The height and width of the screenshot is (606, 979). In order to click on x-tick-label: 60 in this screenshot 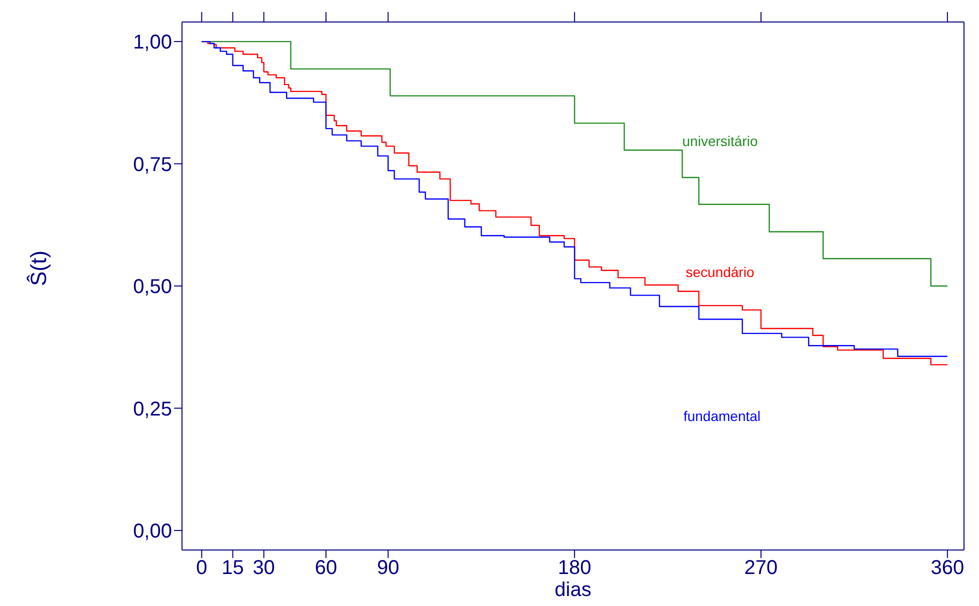, I will do `click(326, 568)`.